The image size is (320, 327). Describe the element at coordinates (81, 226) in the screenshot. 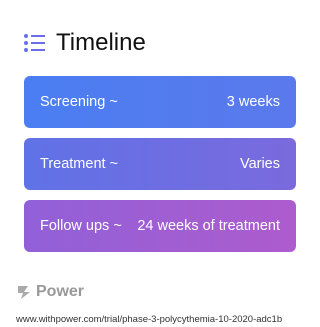

I see `item-label: Follow ups ~` at that location.